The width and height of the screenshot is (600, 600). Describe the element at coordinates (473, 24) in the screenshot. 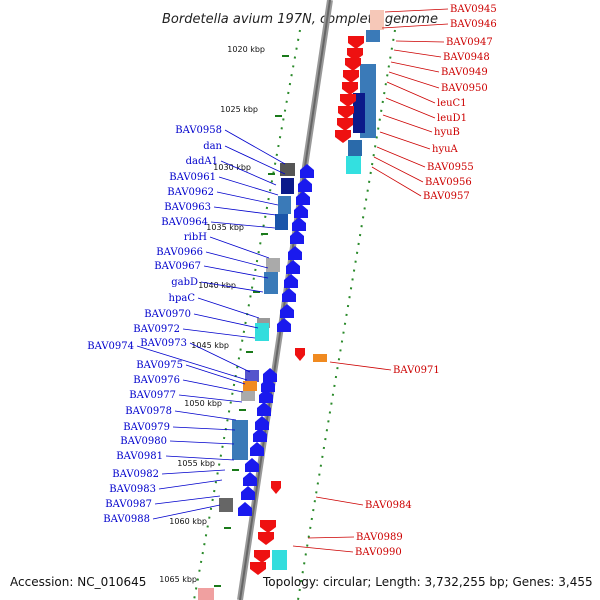

I see `gene-label-bav0946: BAV0946` at that location.